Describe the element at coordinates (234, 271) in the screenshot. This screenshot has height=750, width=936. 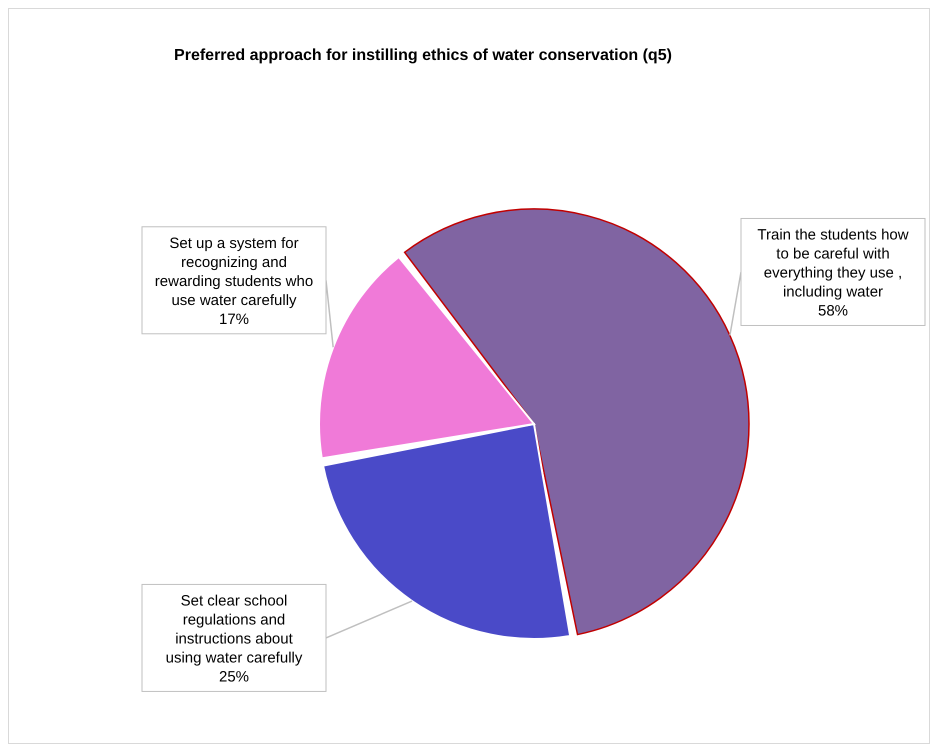
I see `slice-label: Set up a system for recognizing and rewarding students who use water carefully` at that location.